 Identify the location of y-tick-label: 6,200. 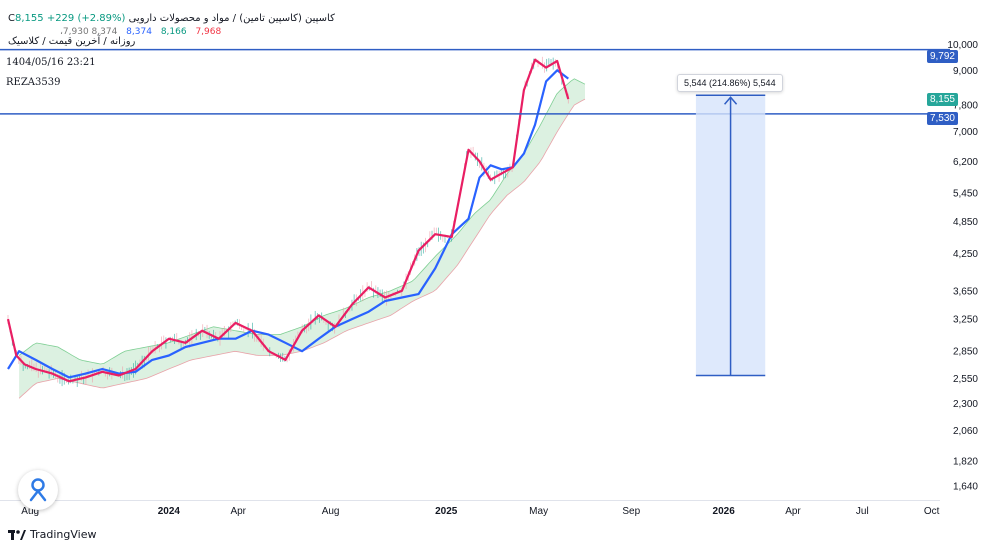
(965, 162).